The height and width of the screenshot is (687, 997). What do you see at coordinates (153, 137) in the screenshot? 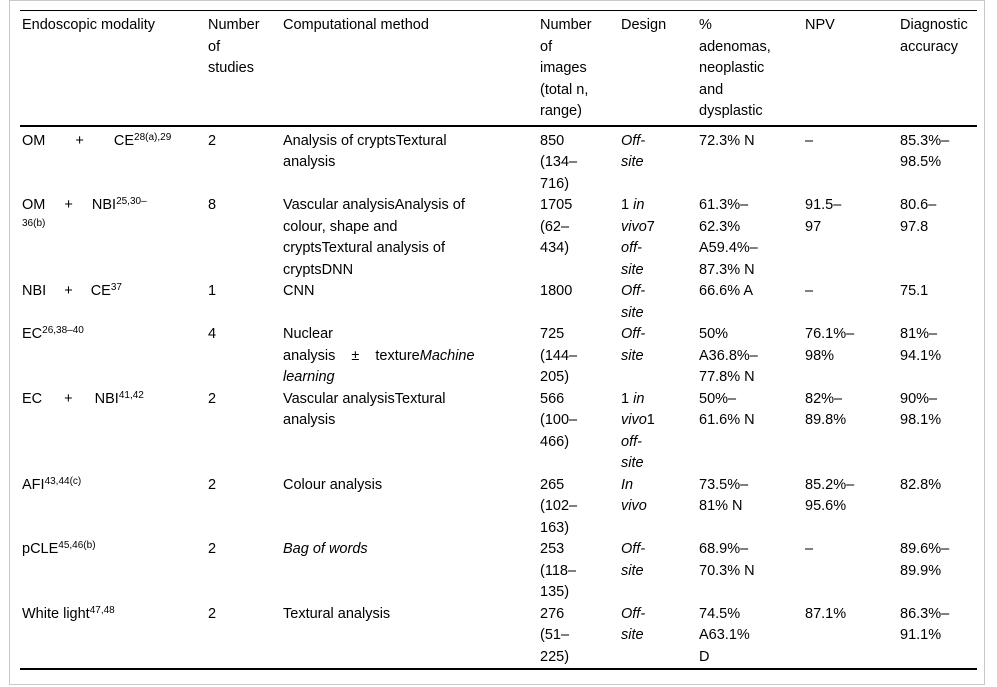
I see `reference-superscript: 28(a),29` at bounding box center [153, 137].